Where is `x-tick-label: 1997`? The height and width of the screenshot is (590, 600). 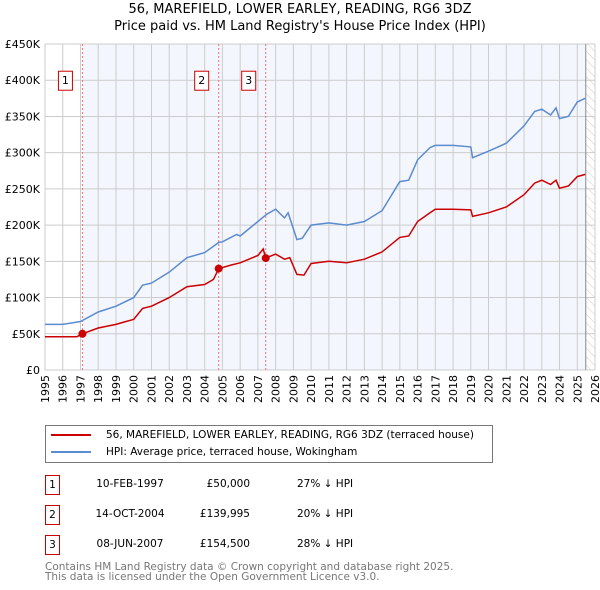 x-tick-label: 1997 is located at coordinates (80, 389).